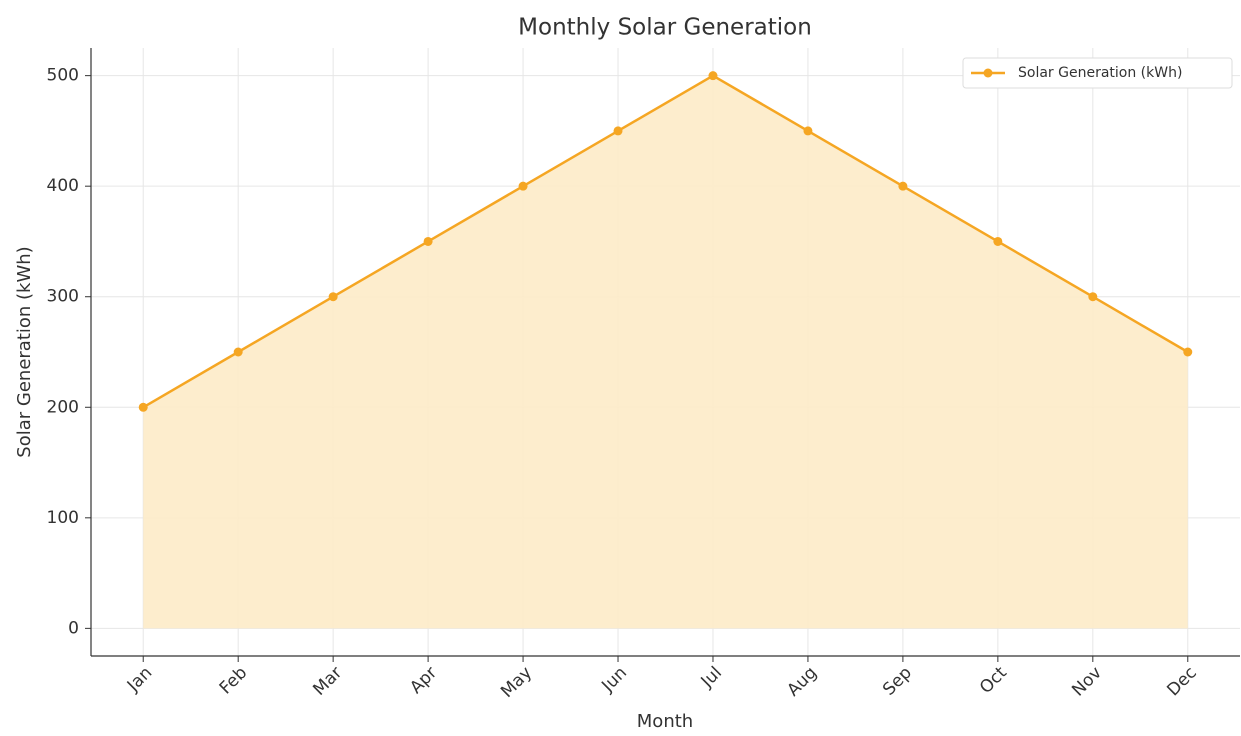  I want to click on x-tick-label: Dec, so click(1181, 681).